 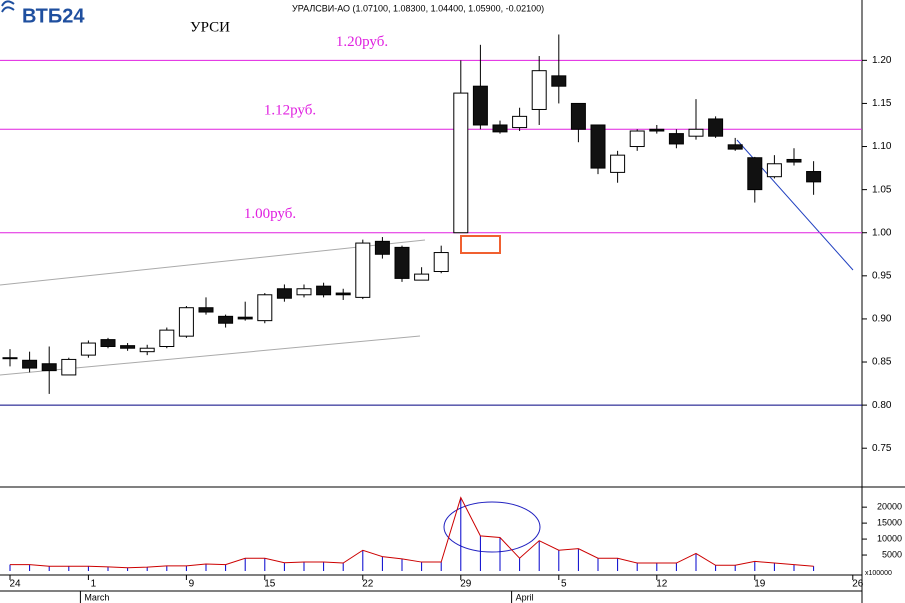 What do you see at coordinates (889, 538) in the screenshot?
I see `volume-tick-label: 10000` at bounding box center [889, 538].